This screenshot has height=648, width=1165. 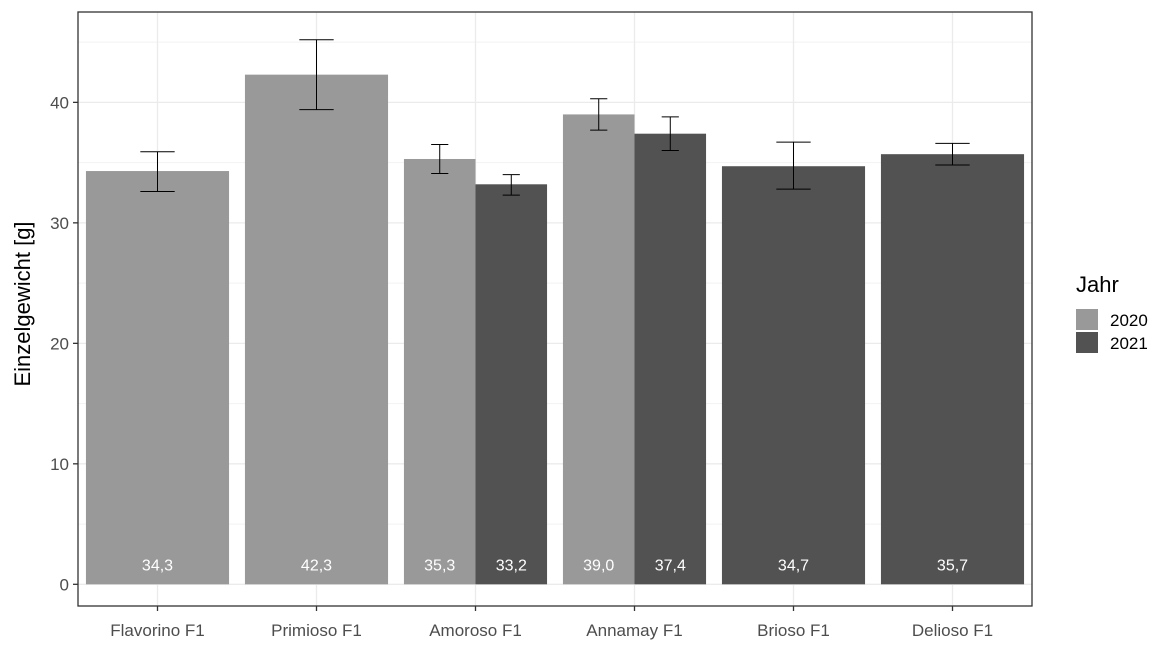 I want to click on x-tick-label: Annamay F1, so click(x=634, y=630).